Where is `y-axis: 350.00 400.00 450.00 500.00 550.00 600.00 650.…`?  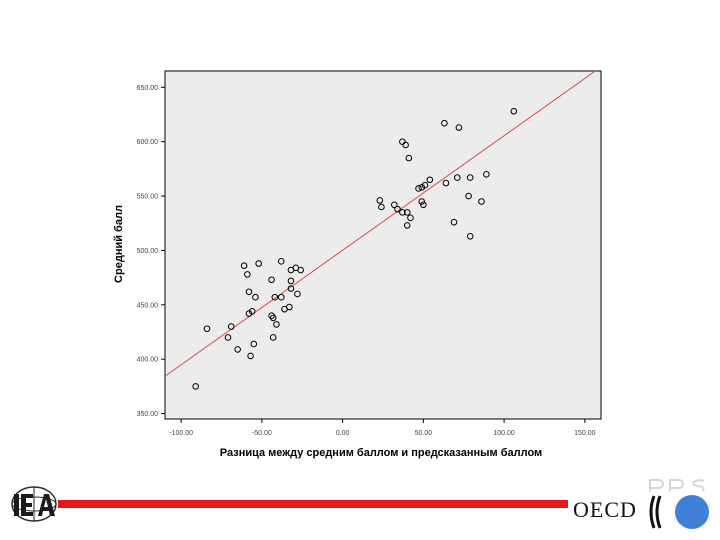 y-axis: 350.00 400.00 450.00 500.00 550.00 600.00 650.… is located at coordinates (151, 251).